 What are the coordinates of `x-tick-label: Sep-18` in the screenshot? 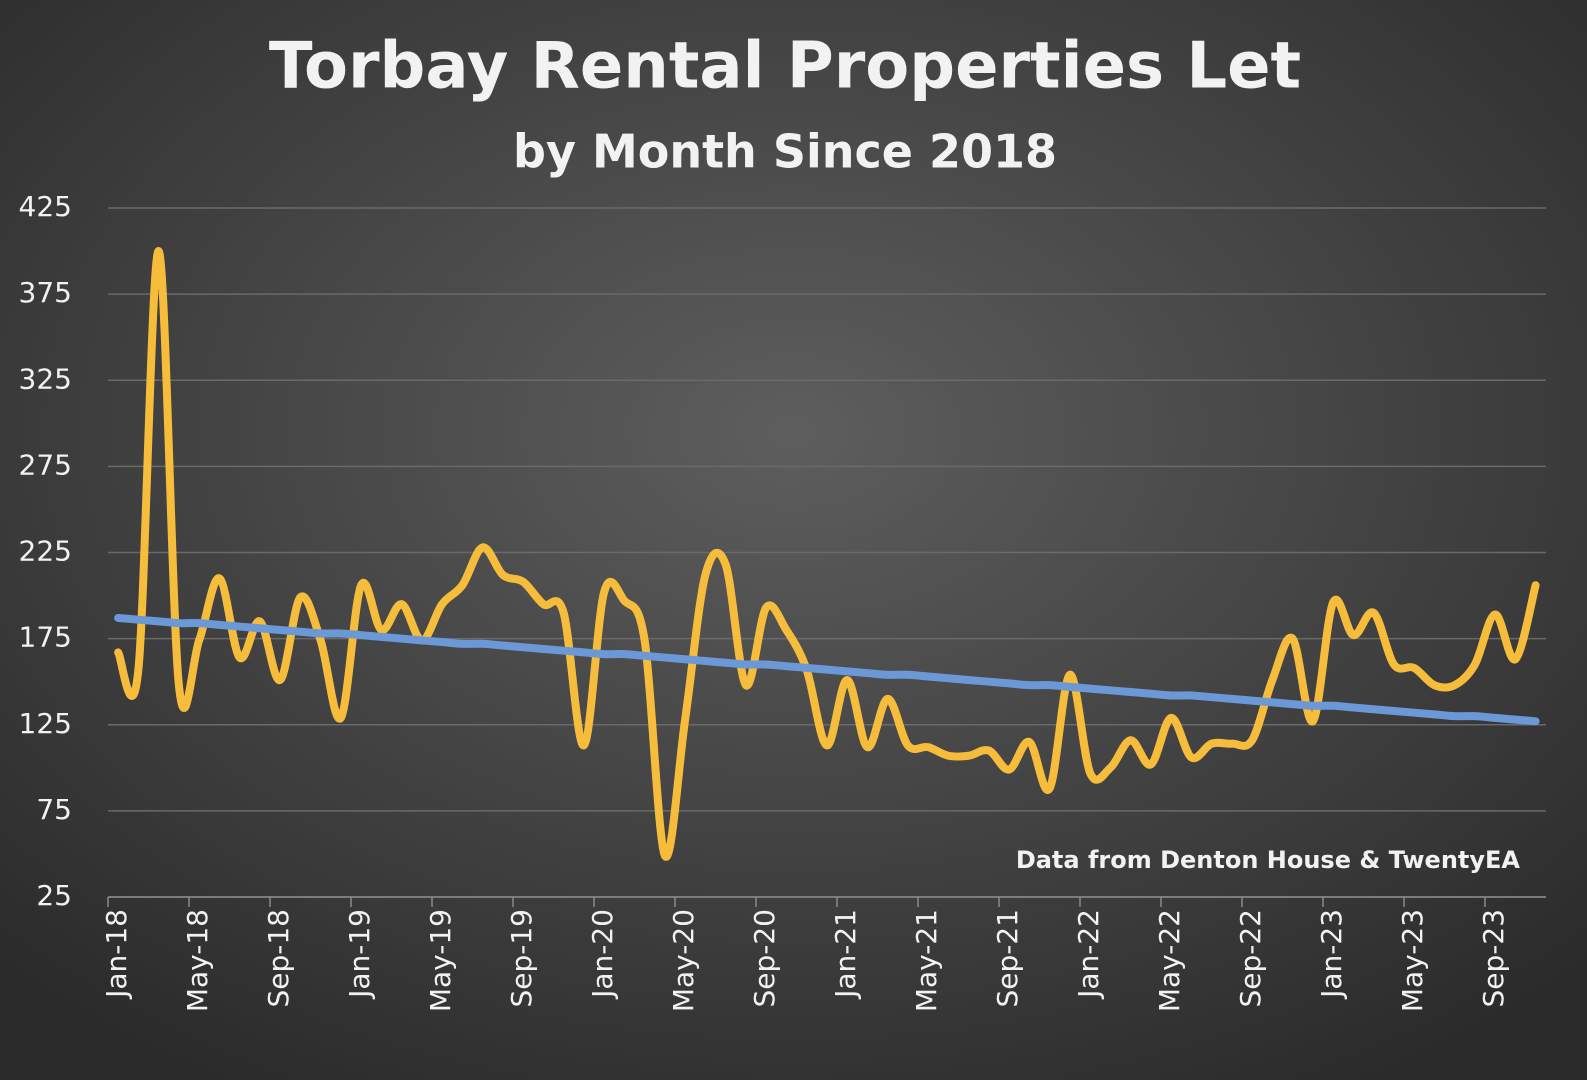 It's located at (278, 958).